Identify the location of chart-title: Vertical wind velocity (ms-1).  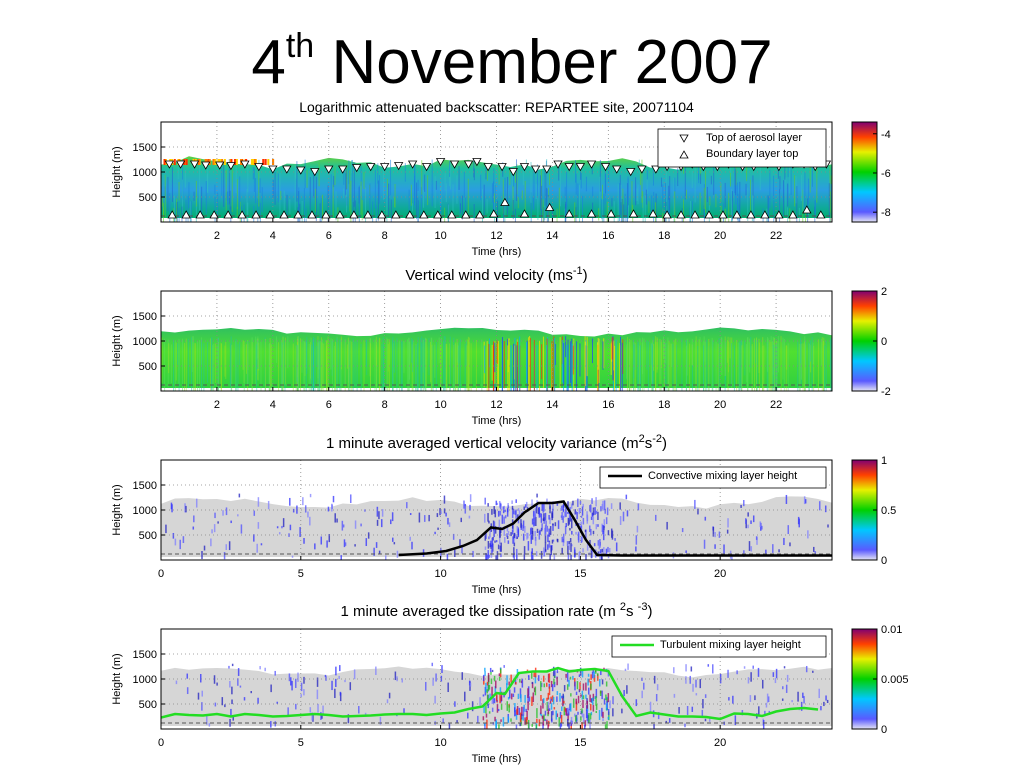
(496, 274).